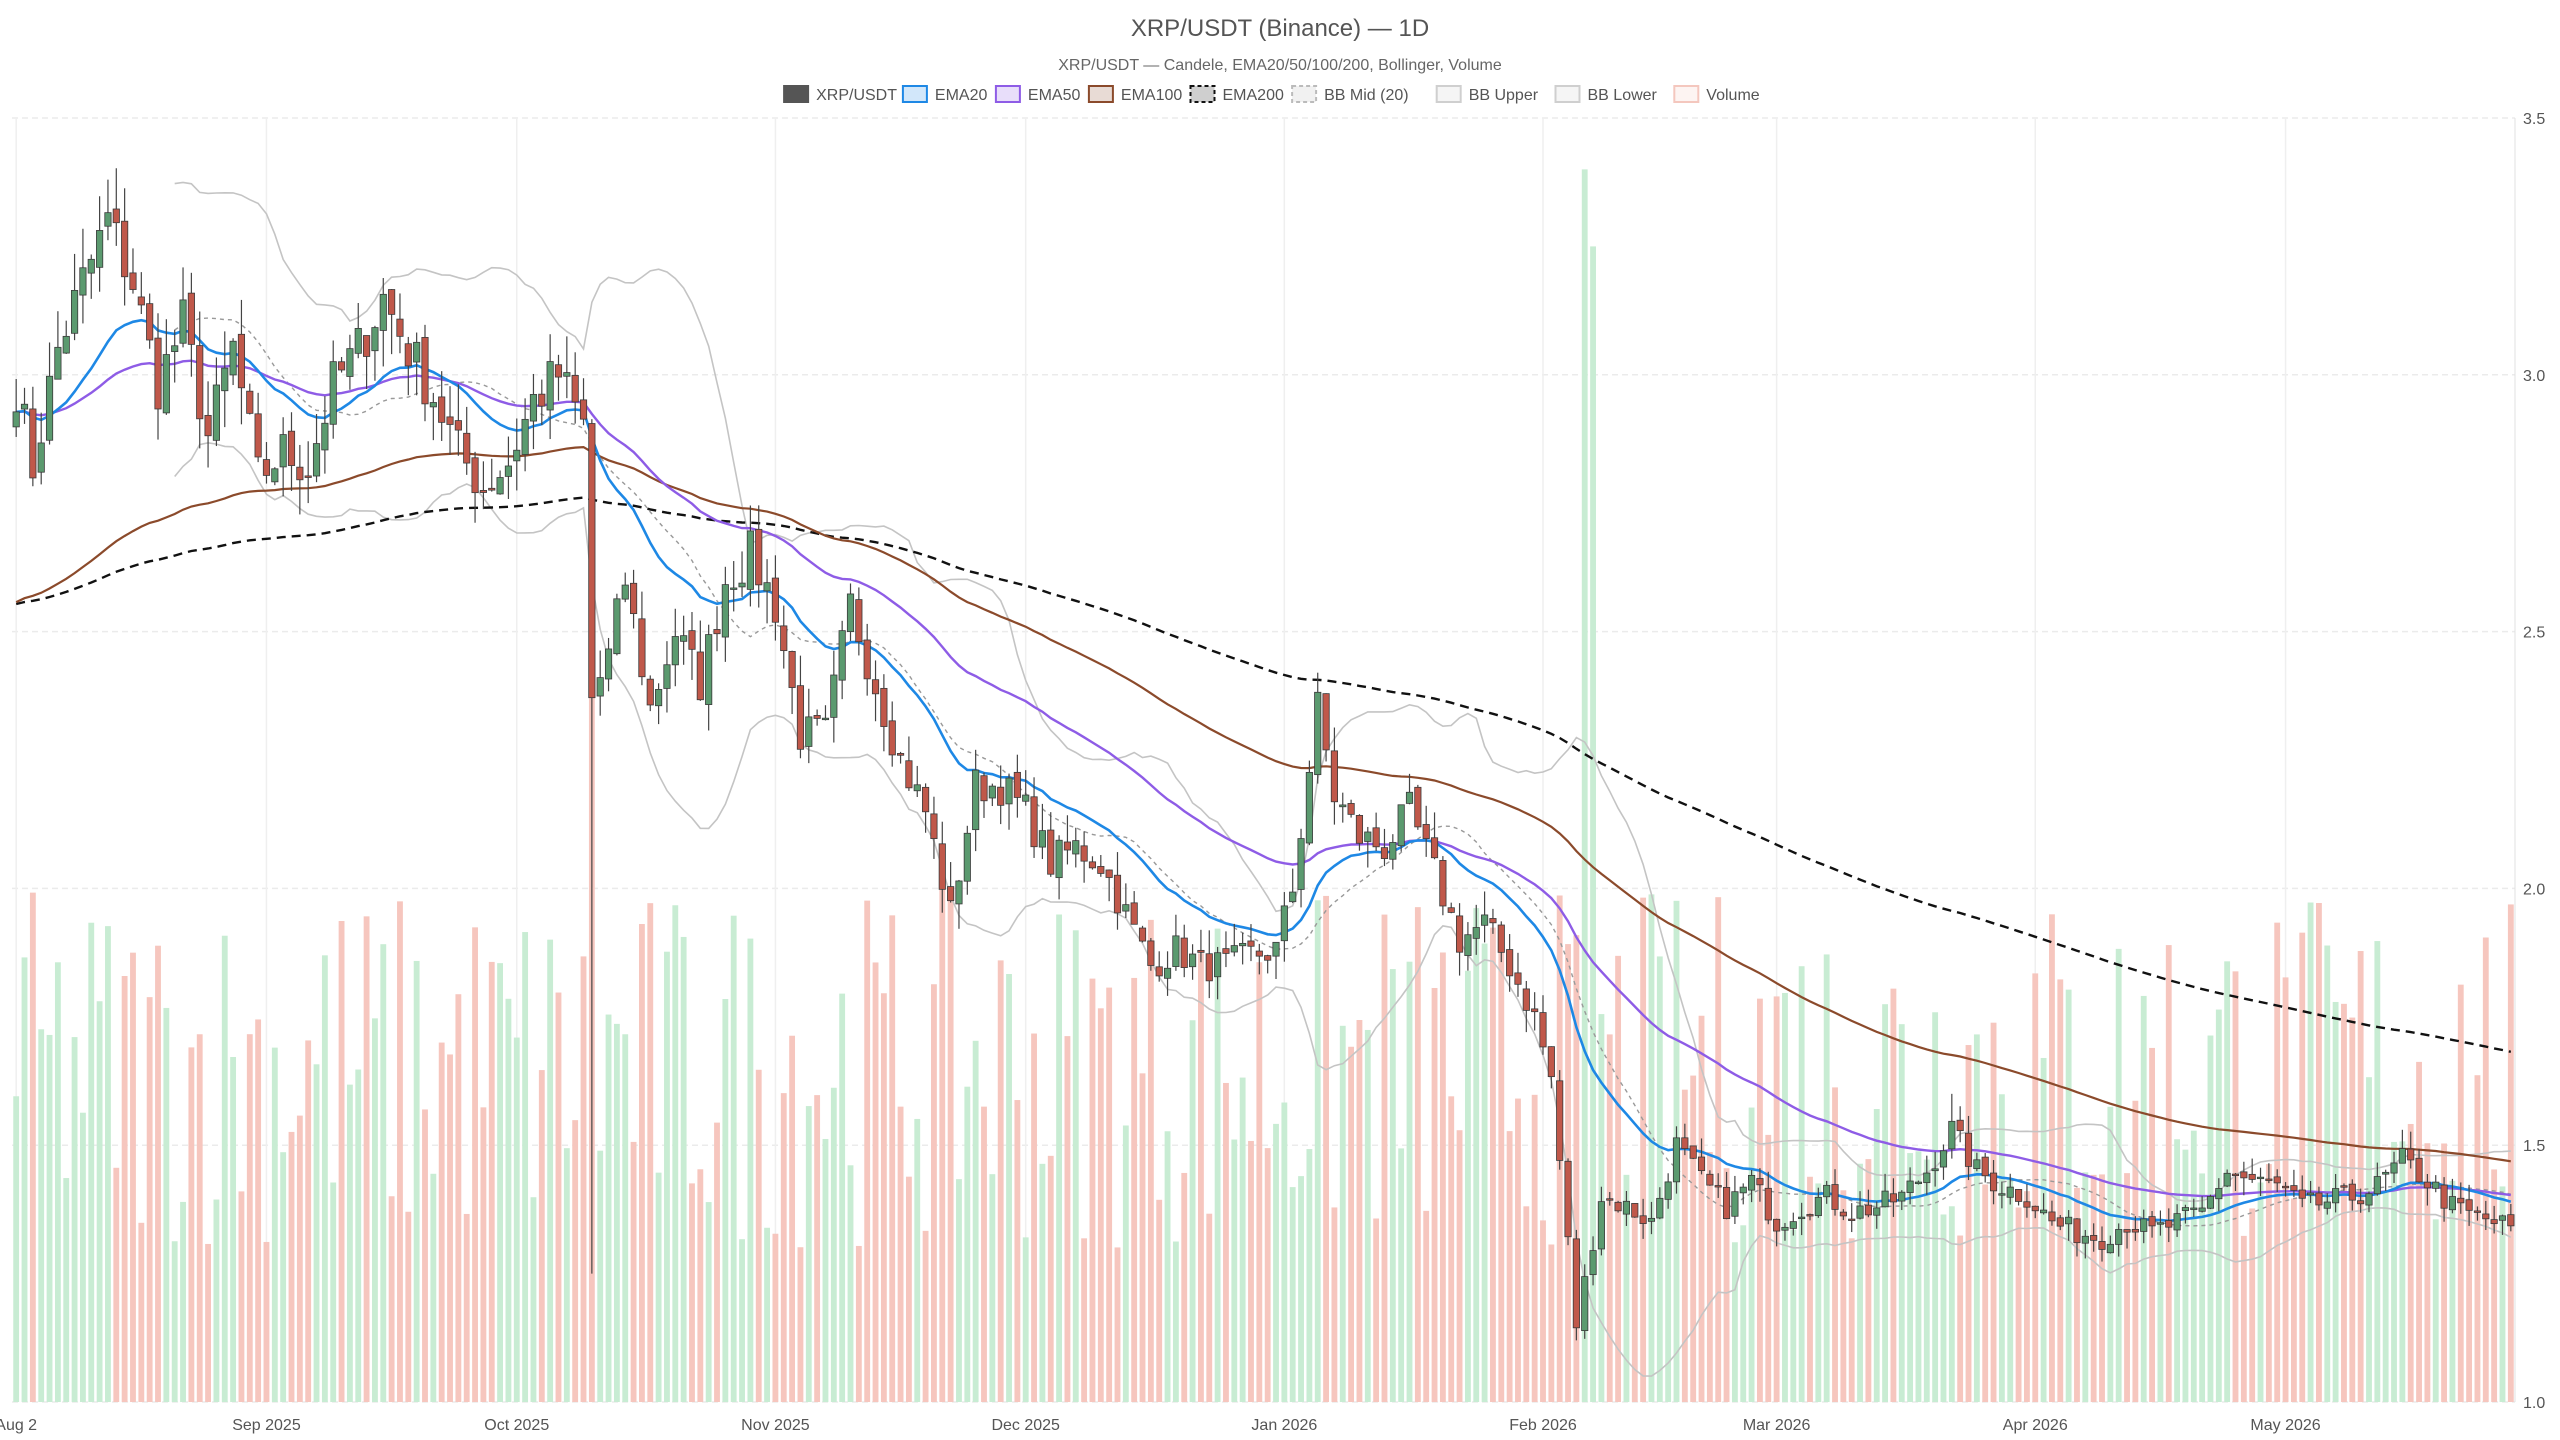 The width and height of the screenshot is (2560, 1440). What do you see at coordinates (18, 1425) in the screenshot?
I see `x-tick-label: Aug 2` at bounding box center [18, 1425].